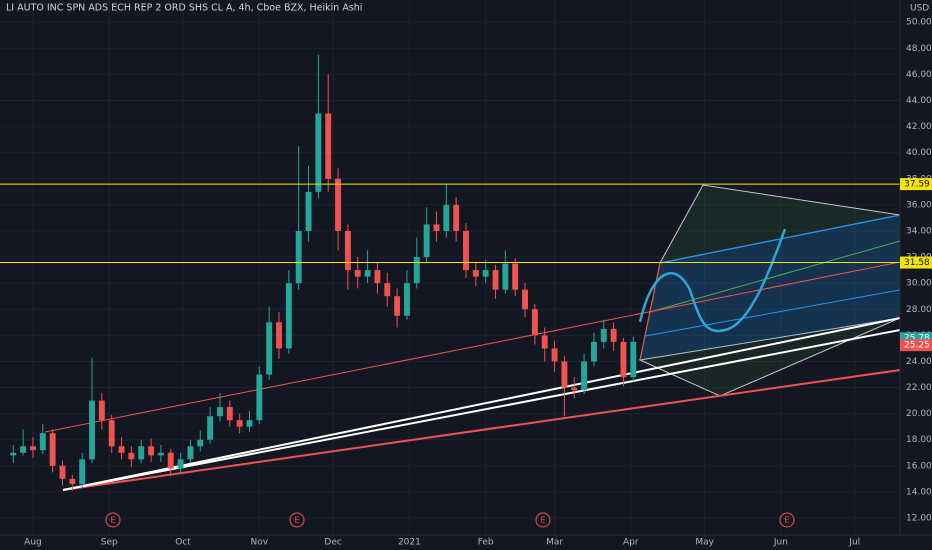  Describe the element at coordinates (919, 127) in the screenshot. I see `y-tick-label: 42.00` at that location.